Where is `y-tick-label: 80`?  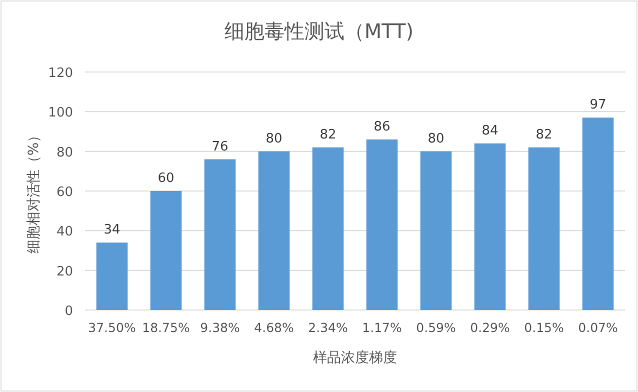 y-tick-label: 80 is located at coordinates (64, 152).